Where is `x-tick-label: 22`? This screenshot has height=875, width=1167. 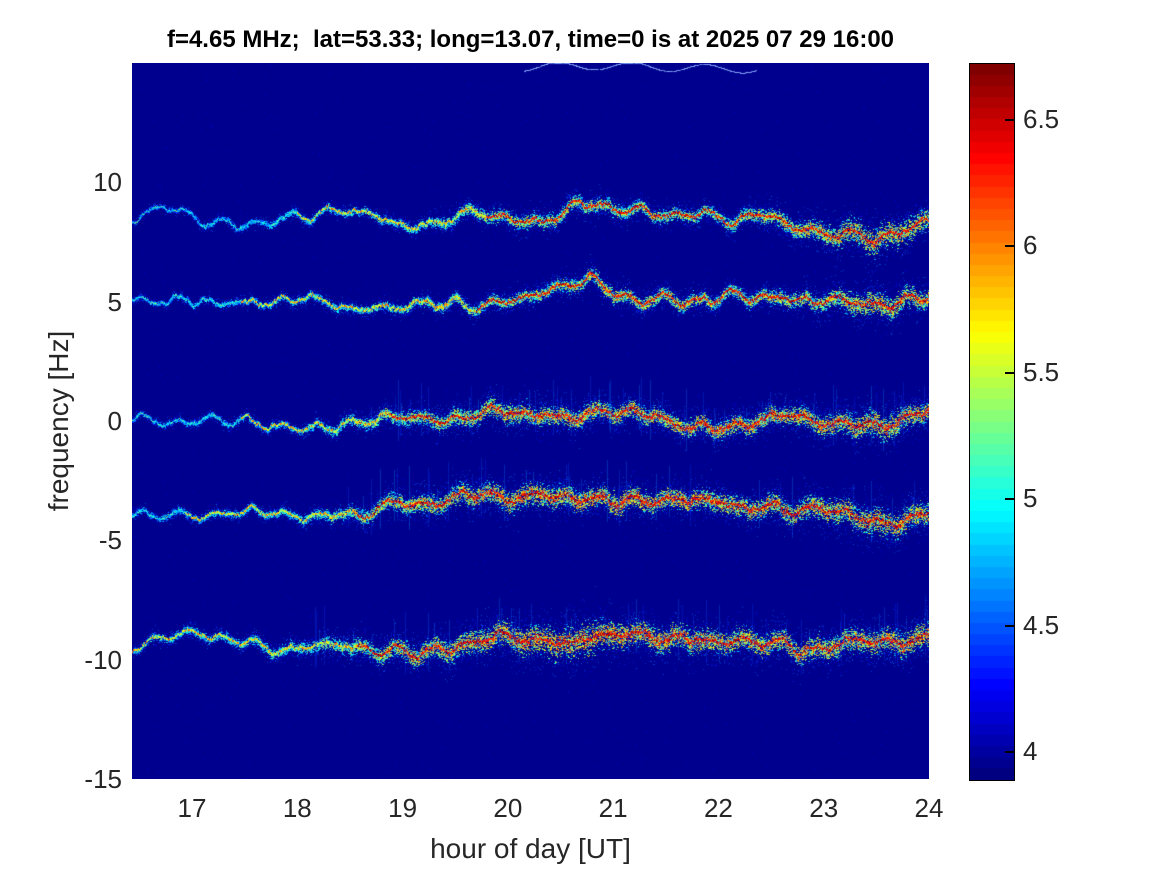
x-tick-label: 22 is located at coordinates (718, 808).